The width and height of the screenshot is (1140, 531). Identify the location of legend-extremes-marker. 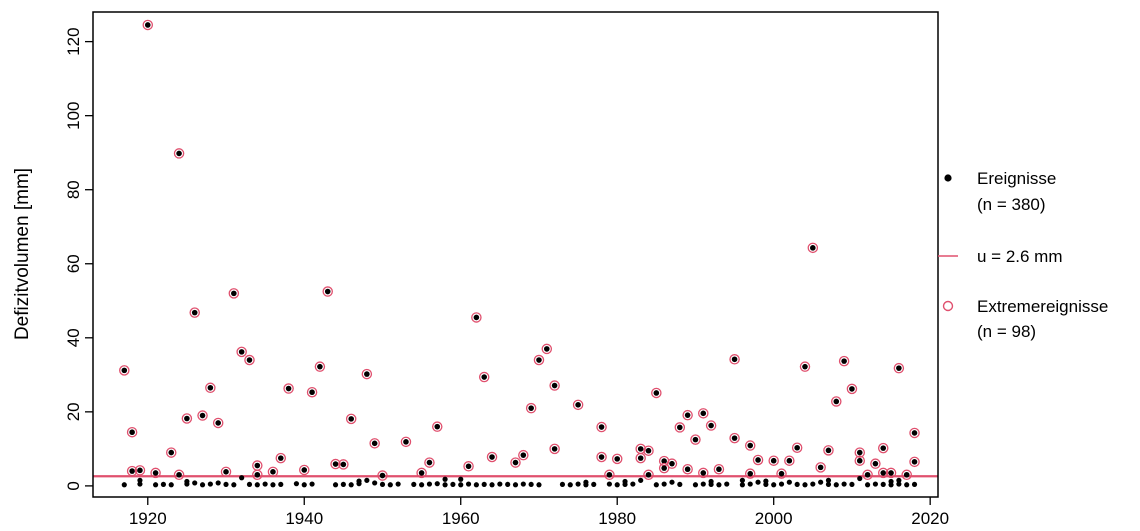
(948, 306).